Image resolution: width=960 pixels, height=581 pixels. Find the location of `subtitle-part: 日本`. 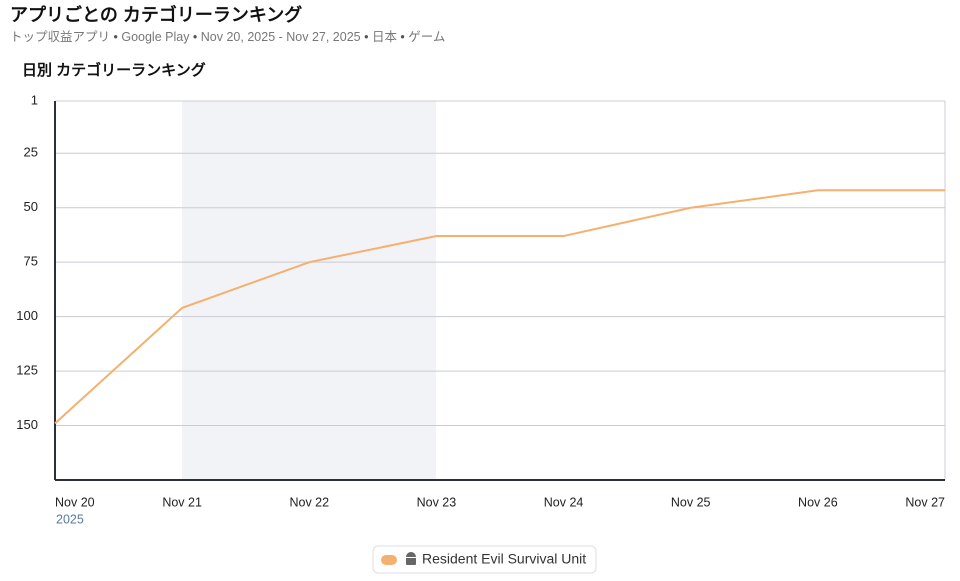

subtitle-part: 日本 is located at coordinates (385, 37).